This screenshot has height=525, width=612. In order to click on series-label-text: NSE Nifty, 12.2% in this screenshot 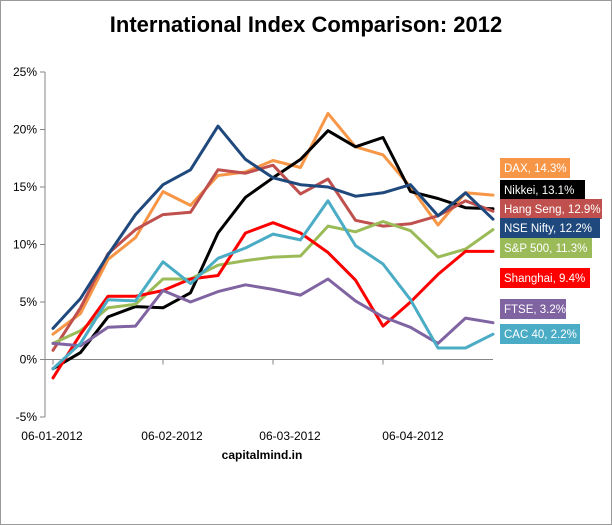, I will do `click(548, 229)`.